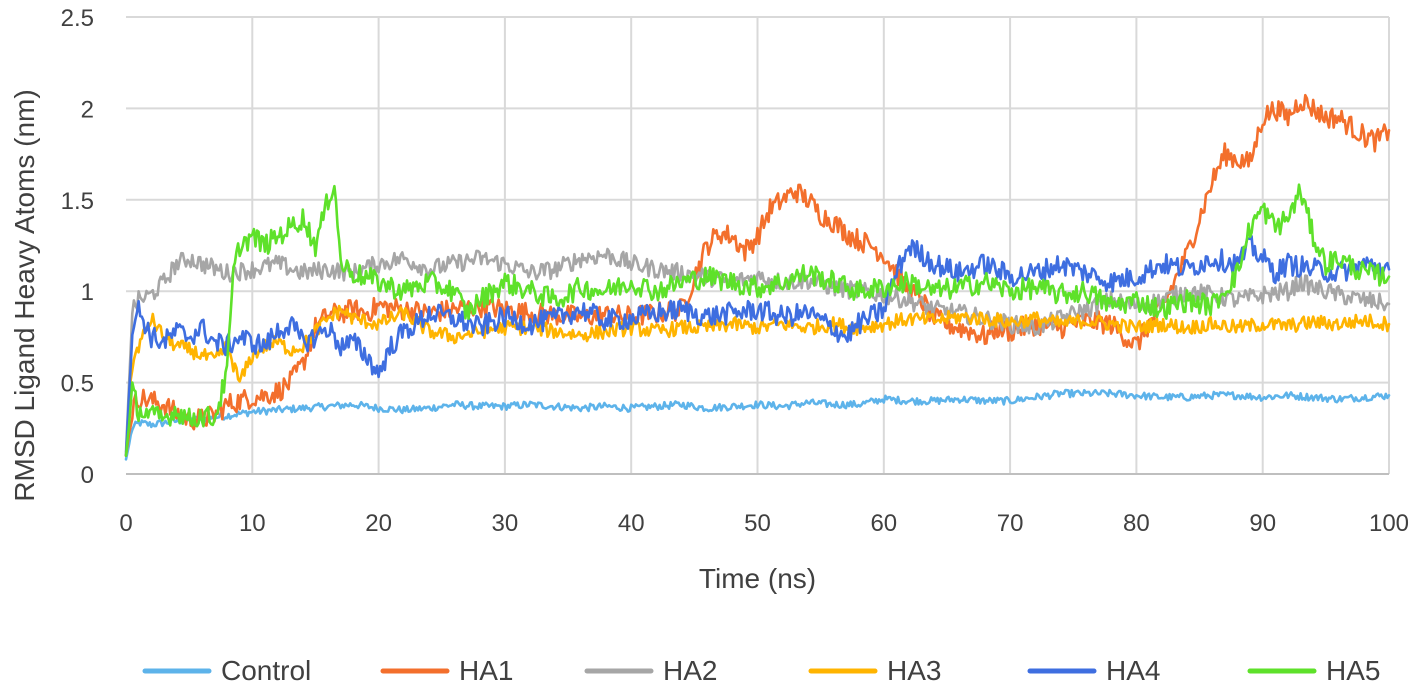  I want to click on y-axis-title: RMSD Ligand Heavy Atoms (nm), so click(24, 295).